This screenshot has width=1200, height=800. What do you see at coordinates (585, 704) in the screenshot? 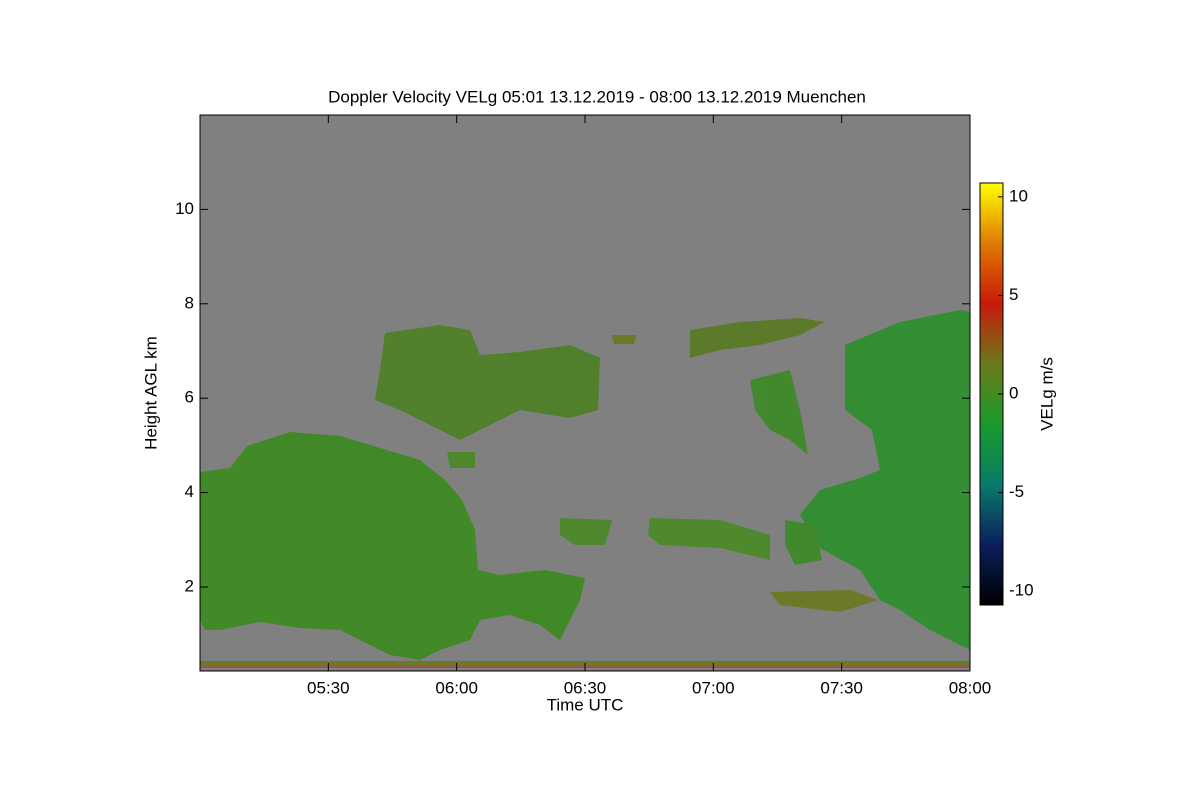
I see `x-axis-label: Time UTC` at bounding box center [585, 704].